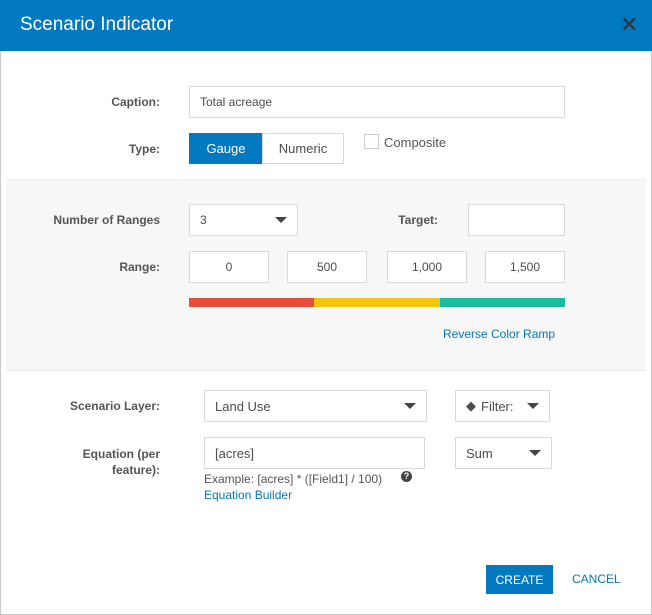  Describe the element at coordinates (293, 479) in the screenshot. I see `equation-example: Example: [acres] * ([Field1] / 100)` at that location.